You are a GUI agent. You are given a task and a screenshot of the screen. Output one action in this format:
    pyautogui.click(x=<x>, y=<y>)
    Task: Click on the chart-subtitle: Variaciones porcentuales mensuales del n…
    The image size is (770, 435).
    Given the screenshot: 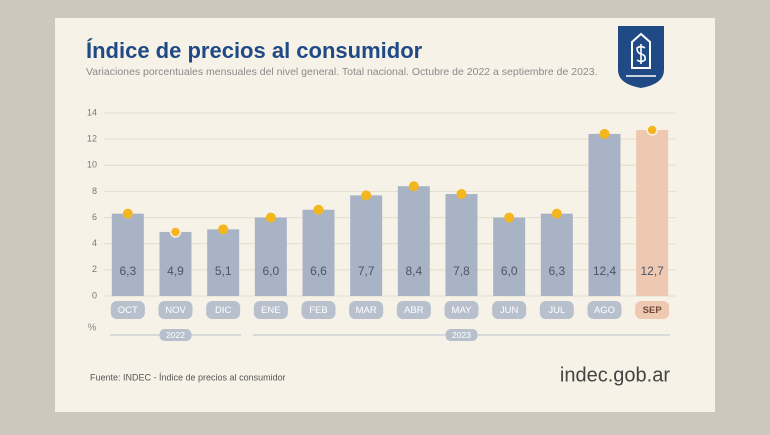 What is the action you would take?
    pyautogui.click(x=342, y=72)
    